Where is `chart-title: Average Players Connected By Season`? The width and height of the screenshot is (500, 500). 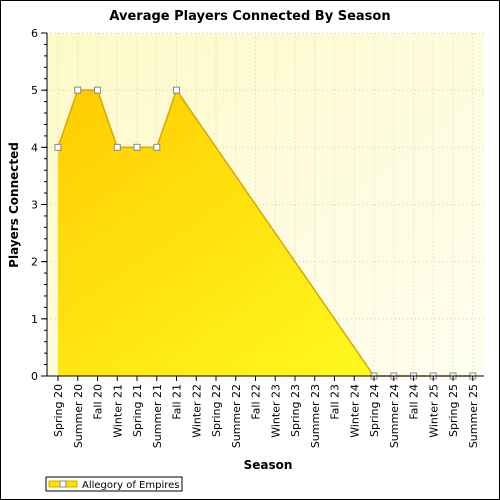 chart-title: Average Players Connected By Season is located at coordinates (250, 16).